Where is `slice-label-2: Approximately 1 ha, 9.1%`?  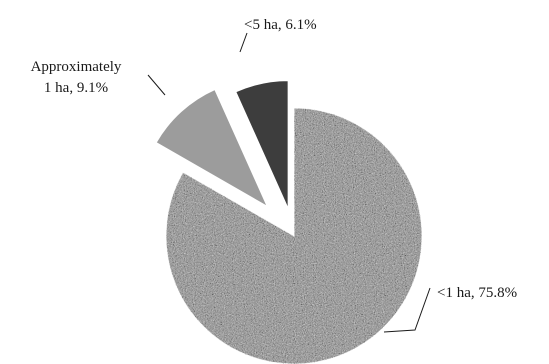 slice-label-2: Approximately 1 ha, 9.1% is located at coordinates (76, 77).